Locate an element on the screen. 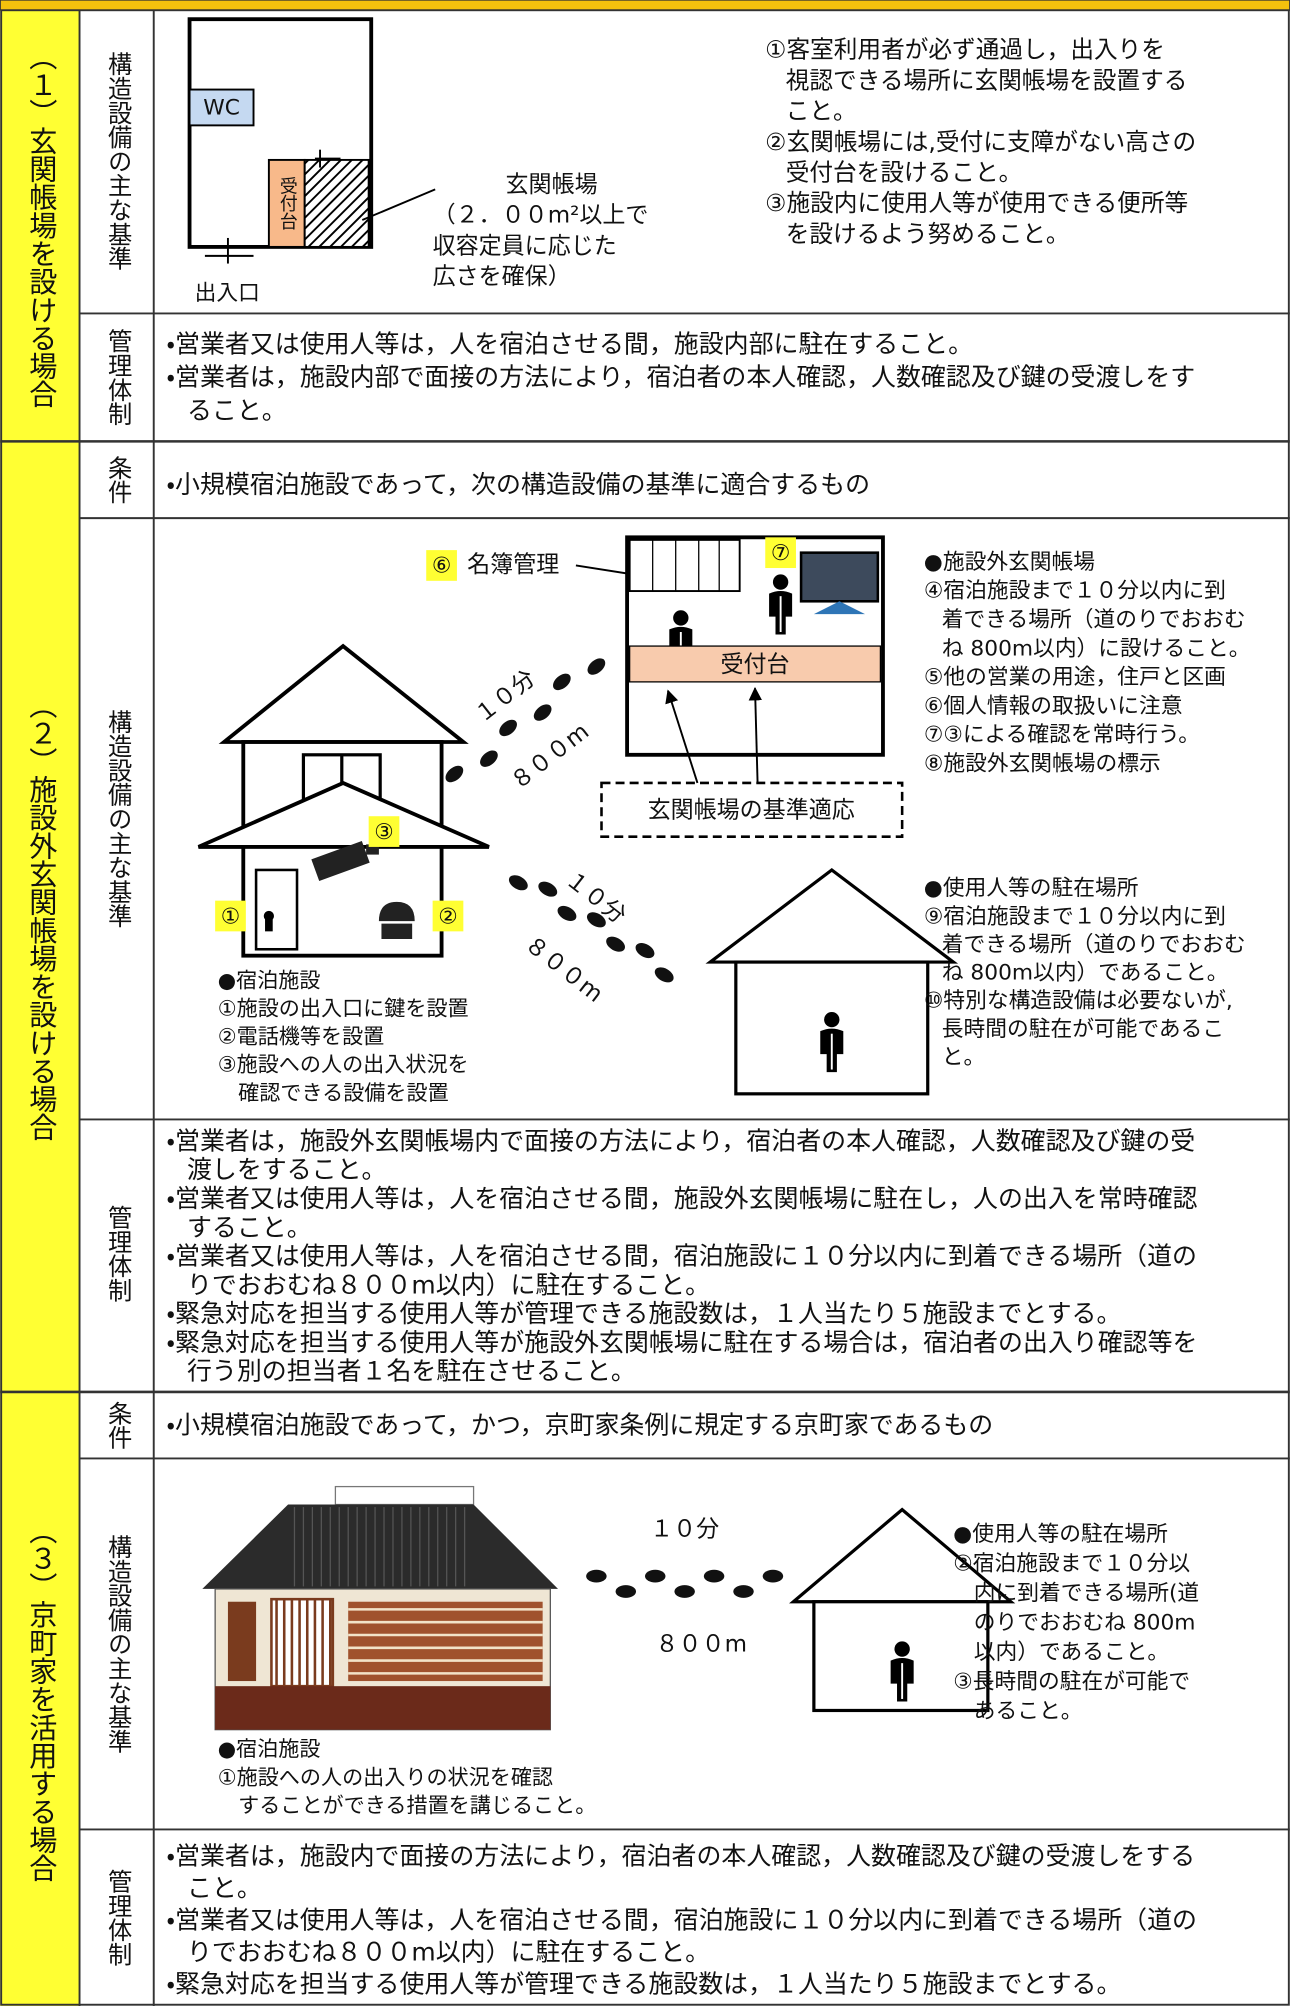 The height and width of the screenshot is (2006, 1290). section-label: （１）玄関帳場を設ける場合 is located at coordinates (41, 225).